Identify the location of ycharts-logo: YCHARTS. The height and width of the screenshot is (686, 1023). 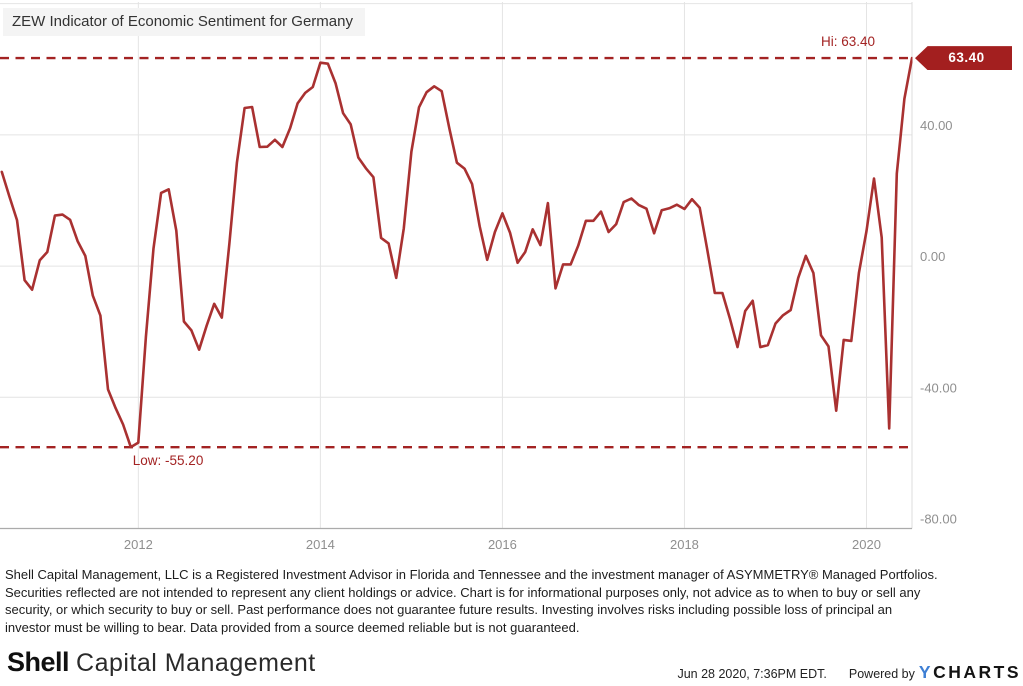
(970, 672).